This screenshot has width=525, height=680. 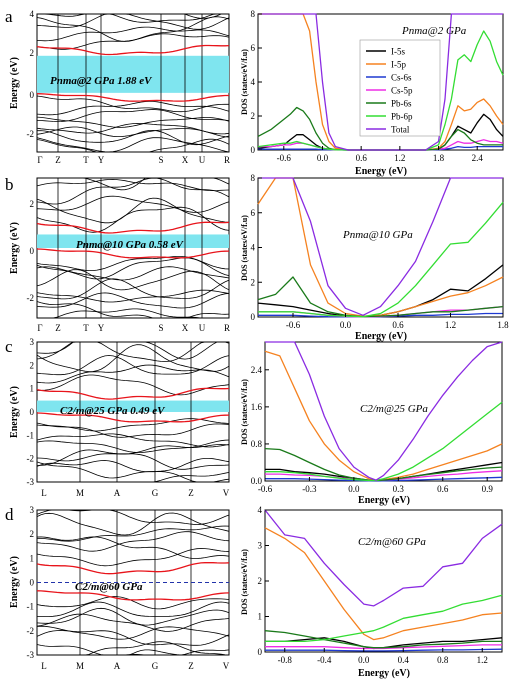 I want to click on ytick-label: 2.4, so click(x=257, y=370).